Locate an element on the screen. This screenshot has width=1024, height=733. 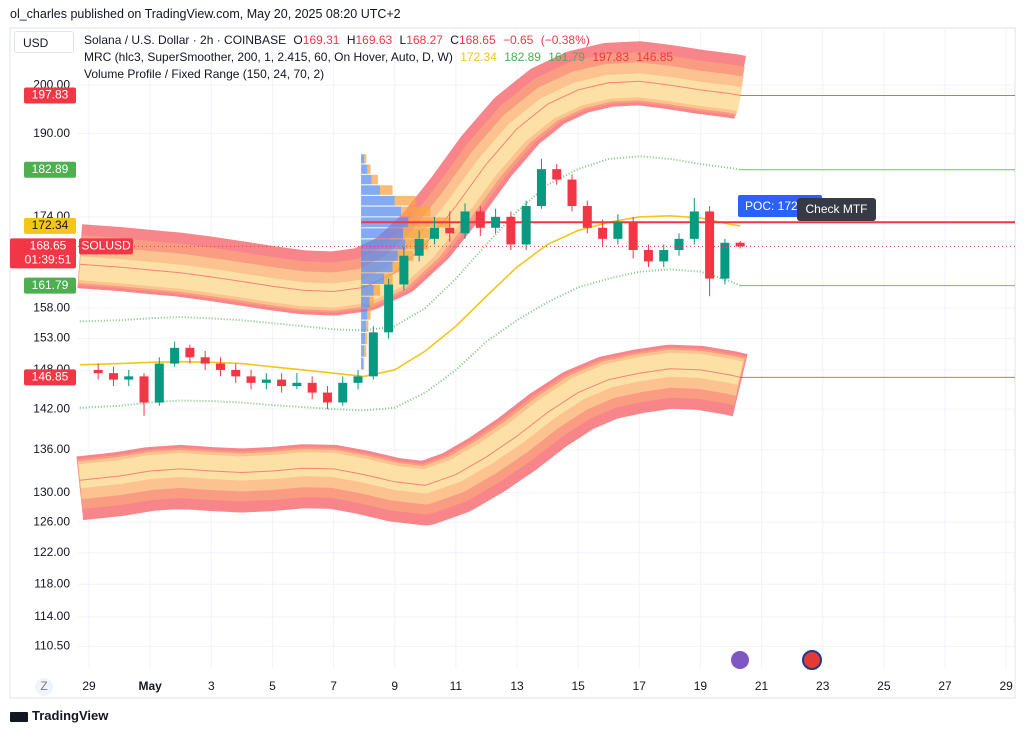
x-tick-label: 5 is located at coordinates (272, 686).